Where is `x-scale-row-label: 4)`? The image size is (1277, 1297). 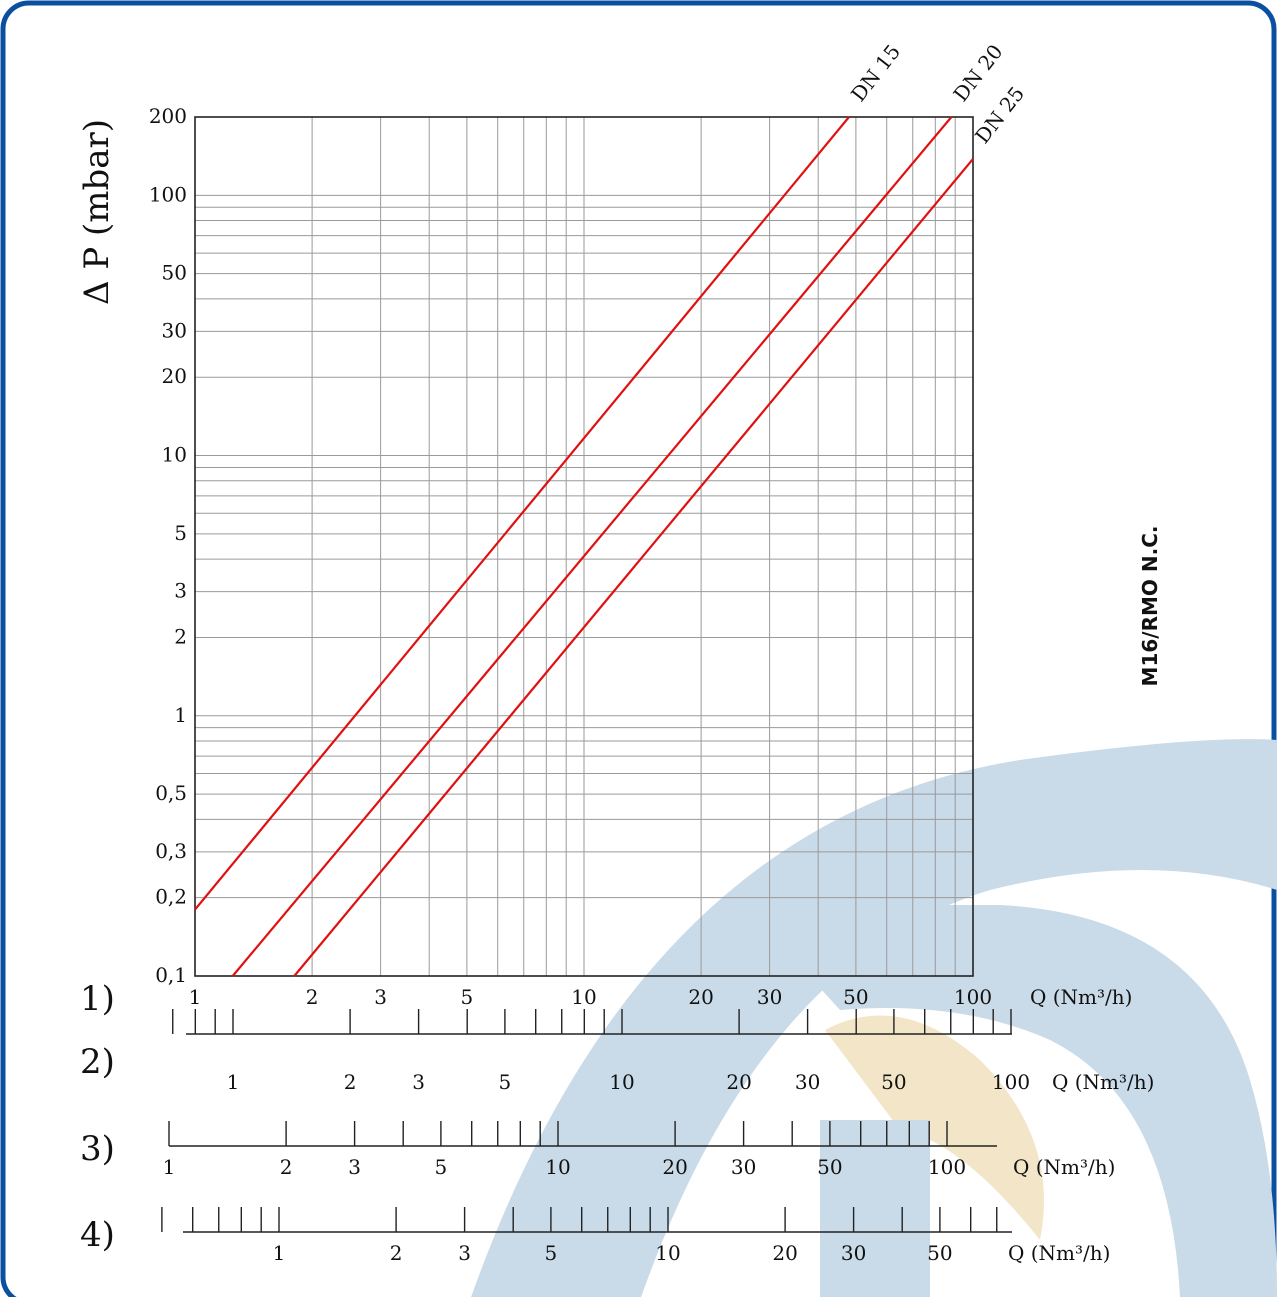 x-scale-row-label: 4) is located at coordinates (97, 1235).